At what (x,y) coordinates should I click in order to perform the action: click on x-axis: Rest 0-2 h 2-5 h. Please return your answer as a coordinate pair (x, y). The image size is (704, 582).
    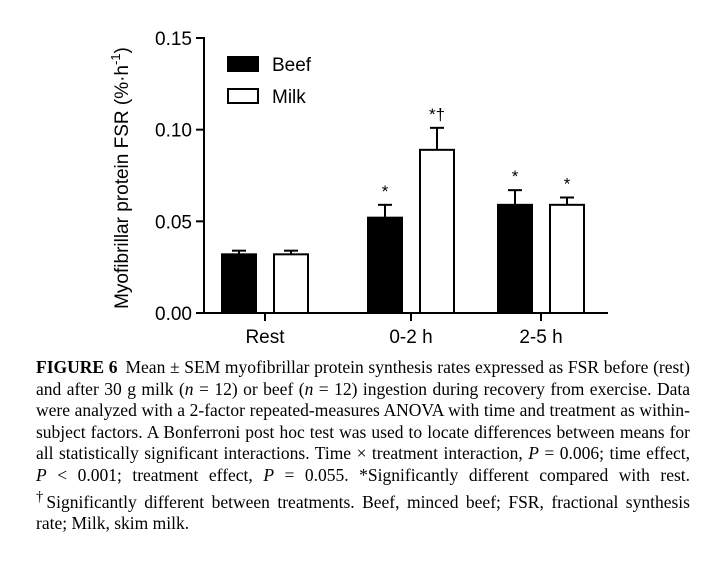
    Looking at the image, I should click on (405, 330).